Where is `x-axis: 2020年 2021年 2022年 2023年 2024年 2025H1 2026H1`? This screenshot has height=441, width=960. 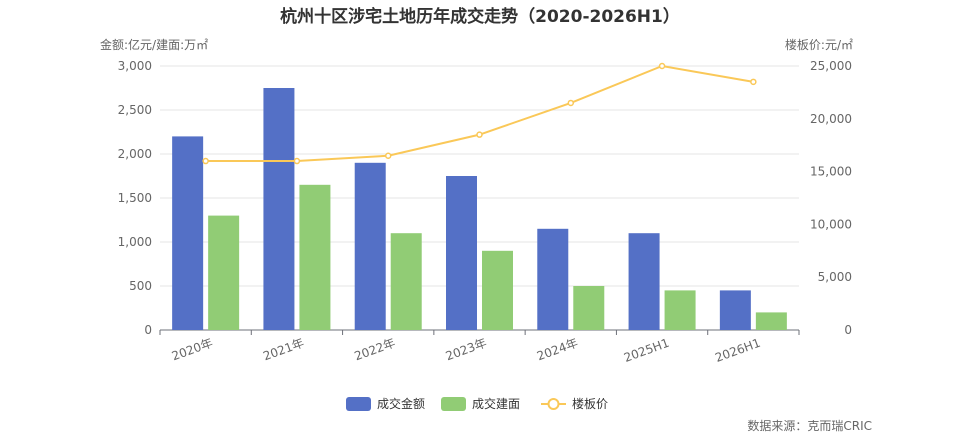
x-axis: 2020年 2021年 2022年 2023年 2024年 2025H1 2026H1 is located at coordinates (479, 347).